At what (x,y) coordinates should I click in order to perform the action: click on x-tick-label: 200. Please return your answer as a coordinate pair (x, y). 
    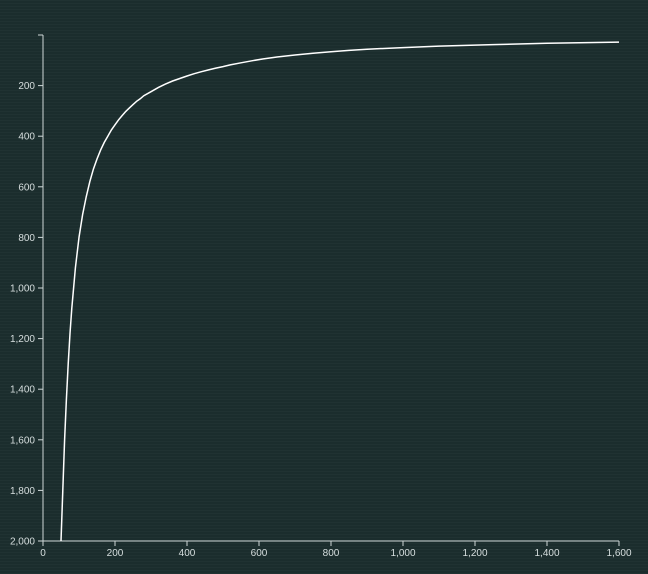
    Looking at the image, I should click on (115, 553).